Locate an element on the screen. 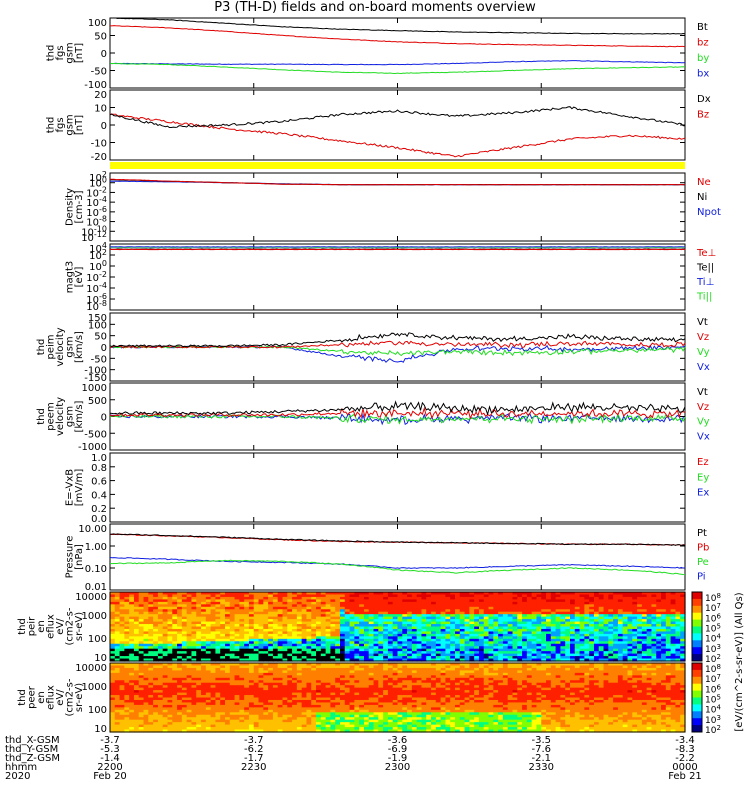 This screenshot has height=800, width=750. ytick-label: 100 is located at coordinates (97, 639).